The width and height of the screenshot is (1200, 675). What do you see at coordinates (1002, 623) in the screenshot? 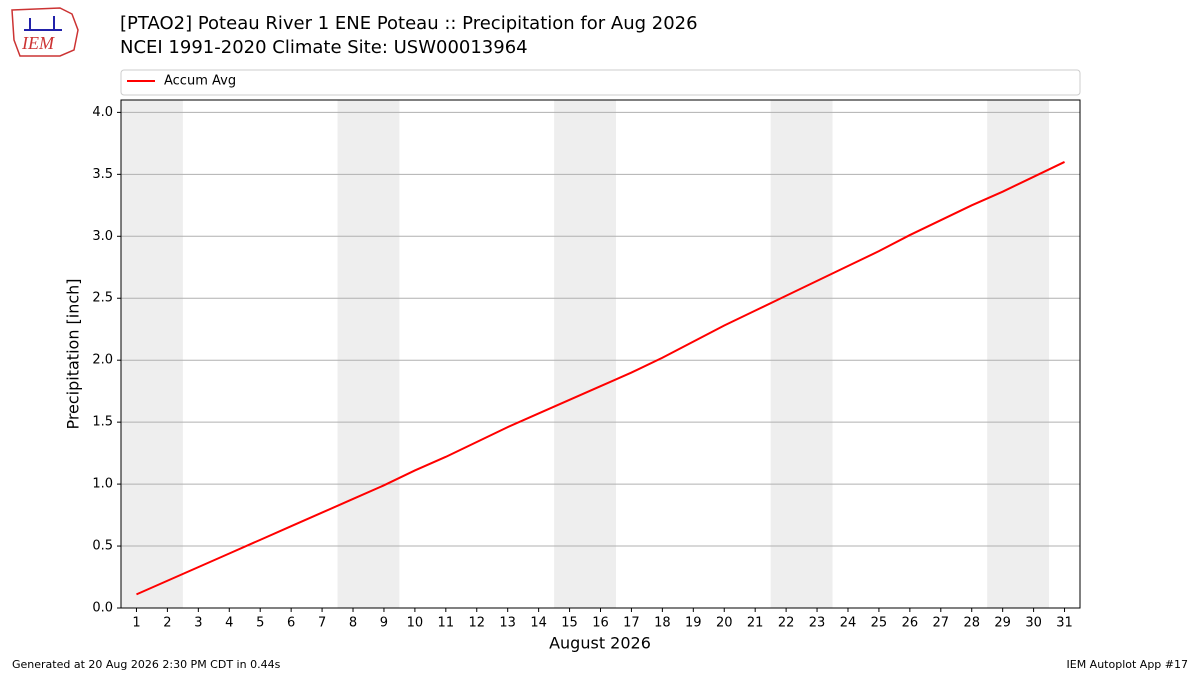
I see `x-tick-label: 29` at bounding box center [1002, 623].